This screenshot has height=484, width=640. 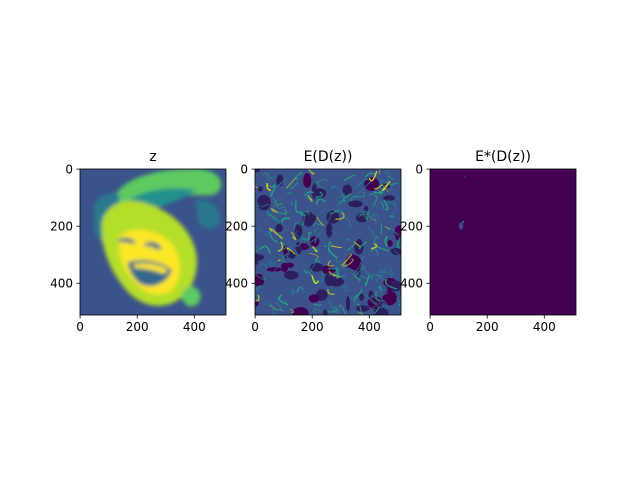 What do you see at coordinates (153, 242) in the screenshot?
I see `image-z` at bounding box center [153, 242].